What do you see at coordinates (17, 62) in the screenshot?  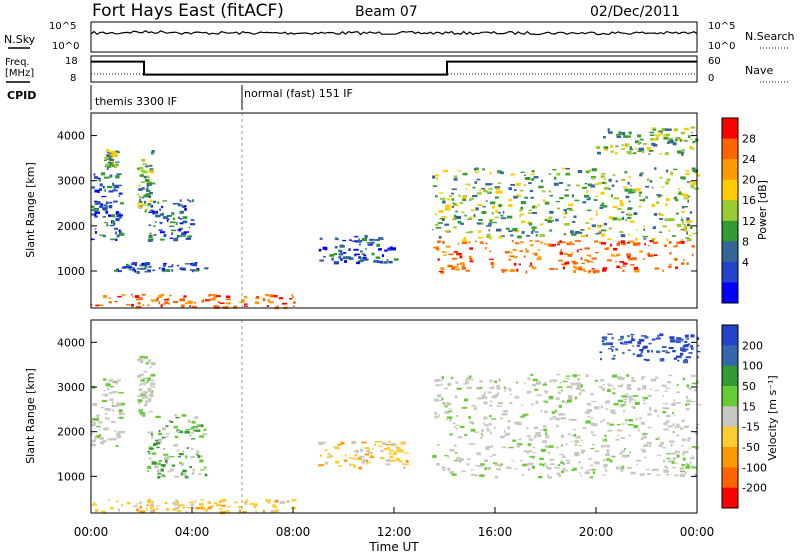 I see `freq-label-line1: Freq.` at bounding box center [17, 62].